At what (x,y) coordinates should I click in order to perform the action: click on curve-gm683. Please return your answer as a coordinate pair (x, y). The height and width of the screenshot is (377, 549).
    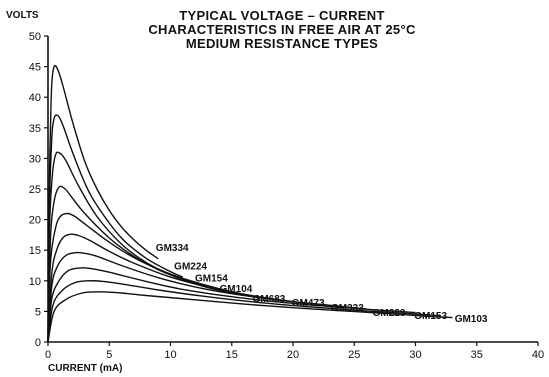
    Looking at the image, I should click on (164, 277).